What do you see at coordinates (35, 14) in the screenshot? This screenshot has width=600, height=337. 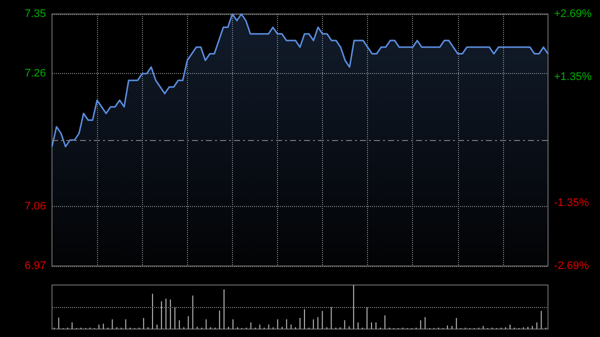 I see `y-tick-label: 7.35` at bounding box center [35, 14].